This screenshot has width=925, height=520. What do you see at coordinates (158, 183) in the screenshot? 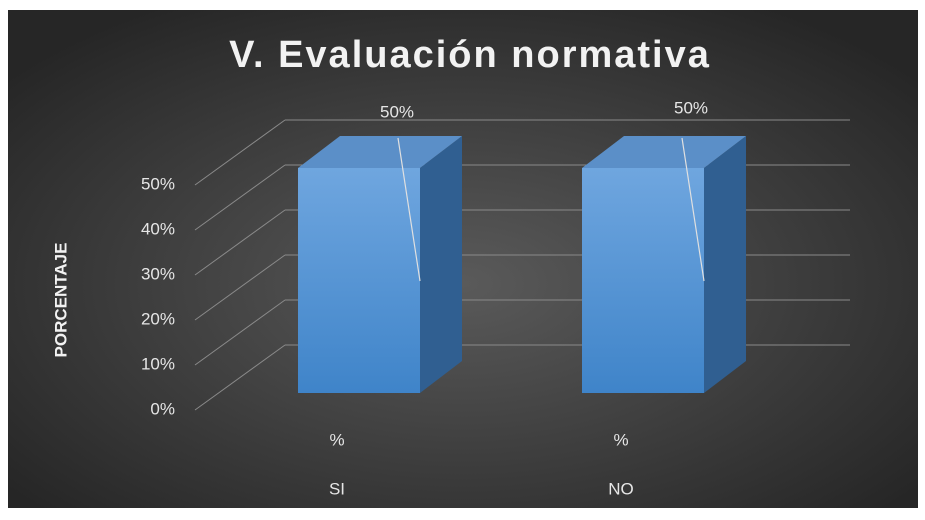
I see `y-tick-label: 50%` at bounding box center [158, 183].